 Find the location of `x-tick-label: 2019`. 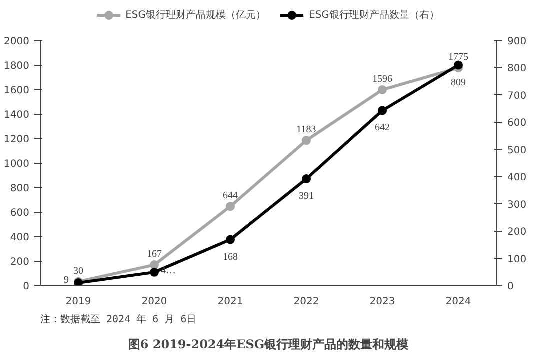

x-tick-label: 2019 is located at coordinates (79, 302).